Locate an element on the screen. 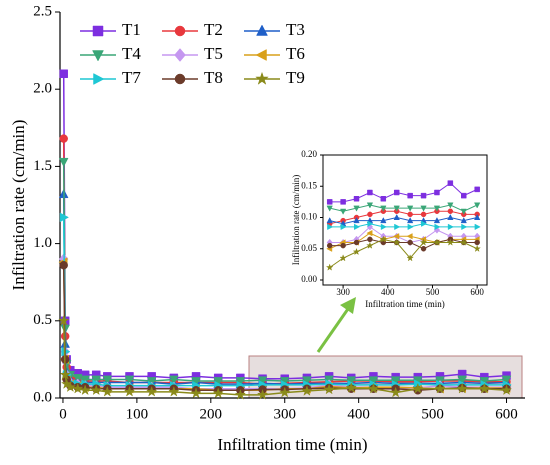 The width and height of the screenshot is (550, 465). series-line is located at coordinates (403, 220).